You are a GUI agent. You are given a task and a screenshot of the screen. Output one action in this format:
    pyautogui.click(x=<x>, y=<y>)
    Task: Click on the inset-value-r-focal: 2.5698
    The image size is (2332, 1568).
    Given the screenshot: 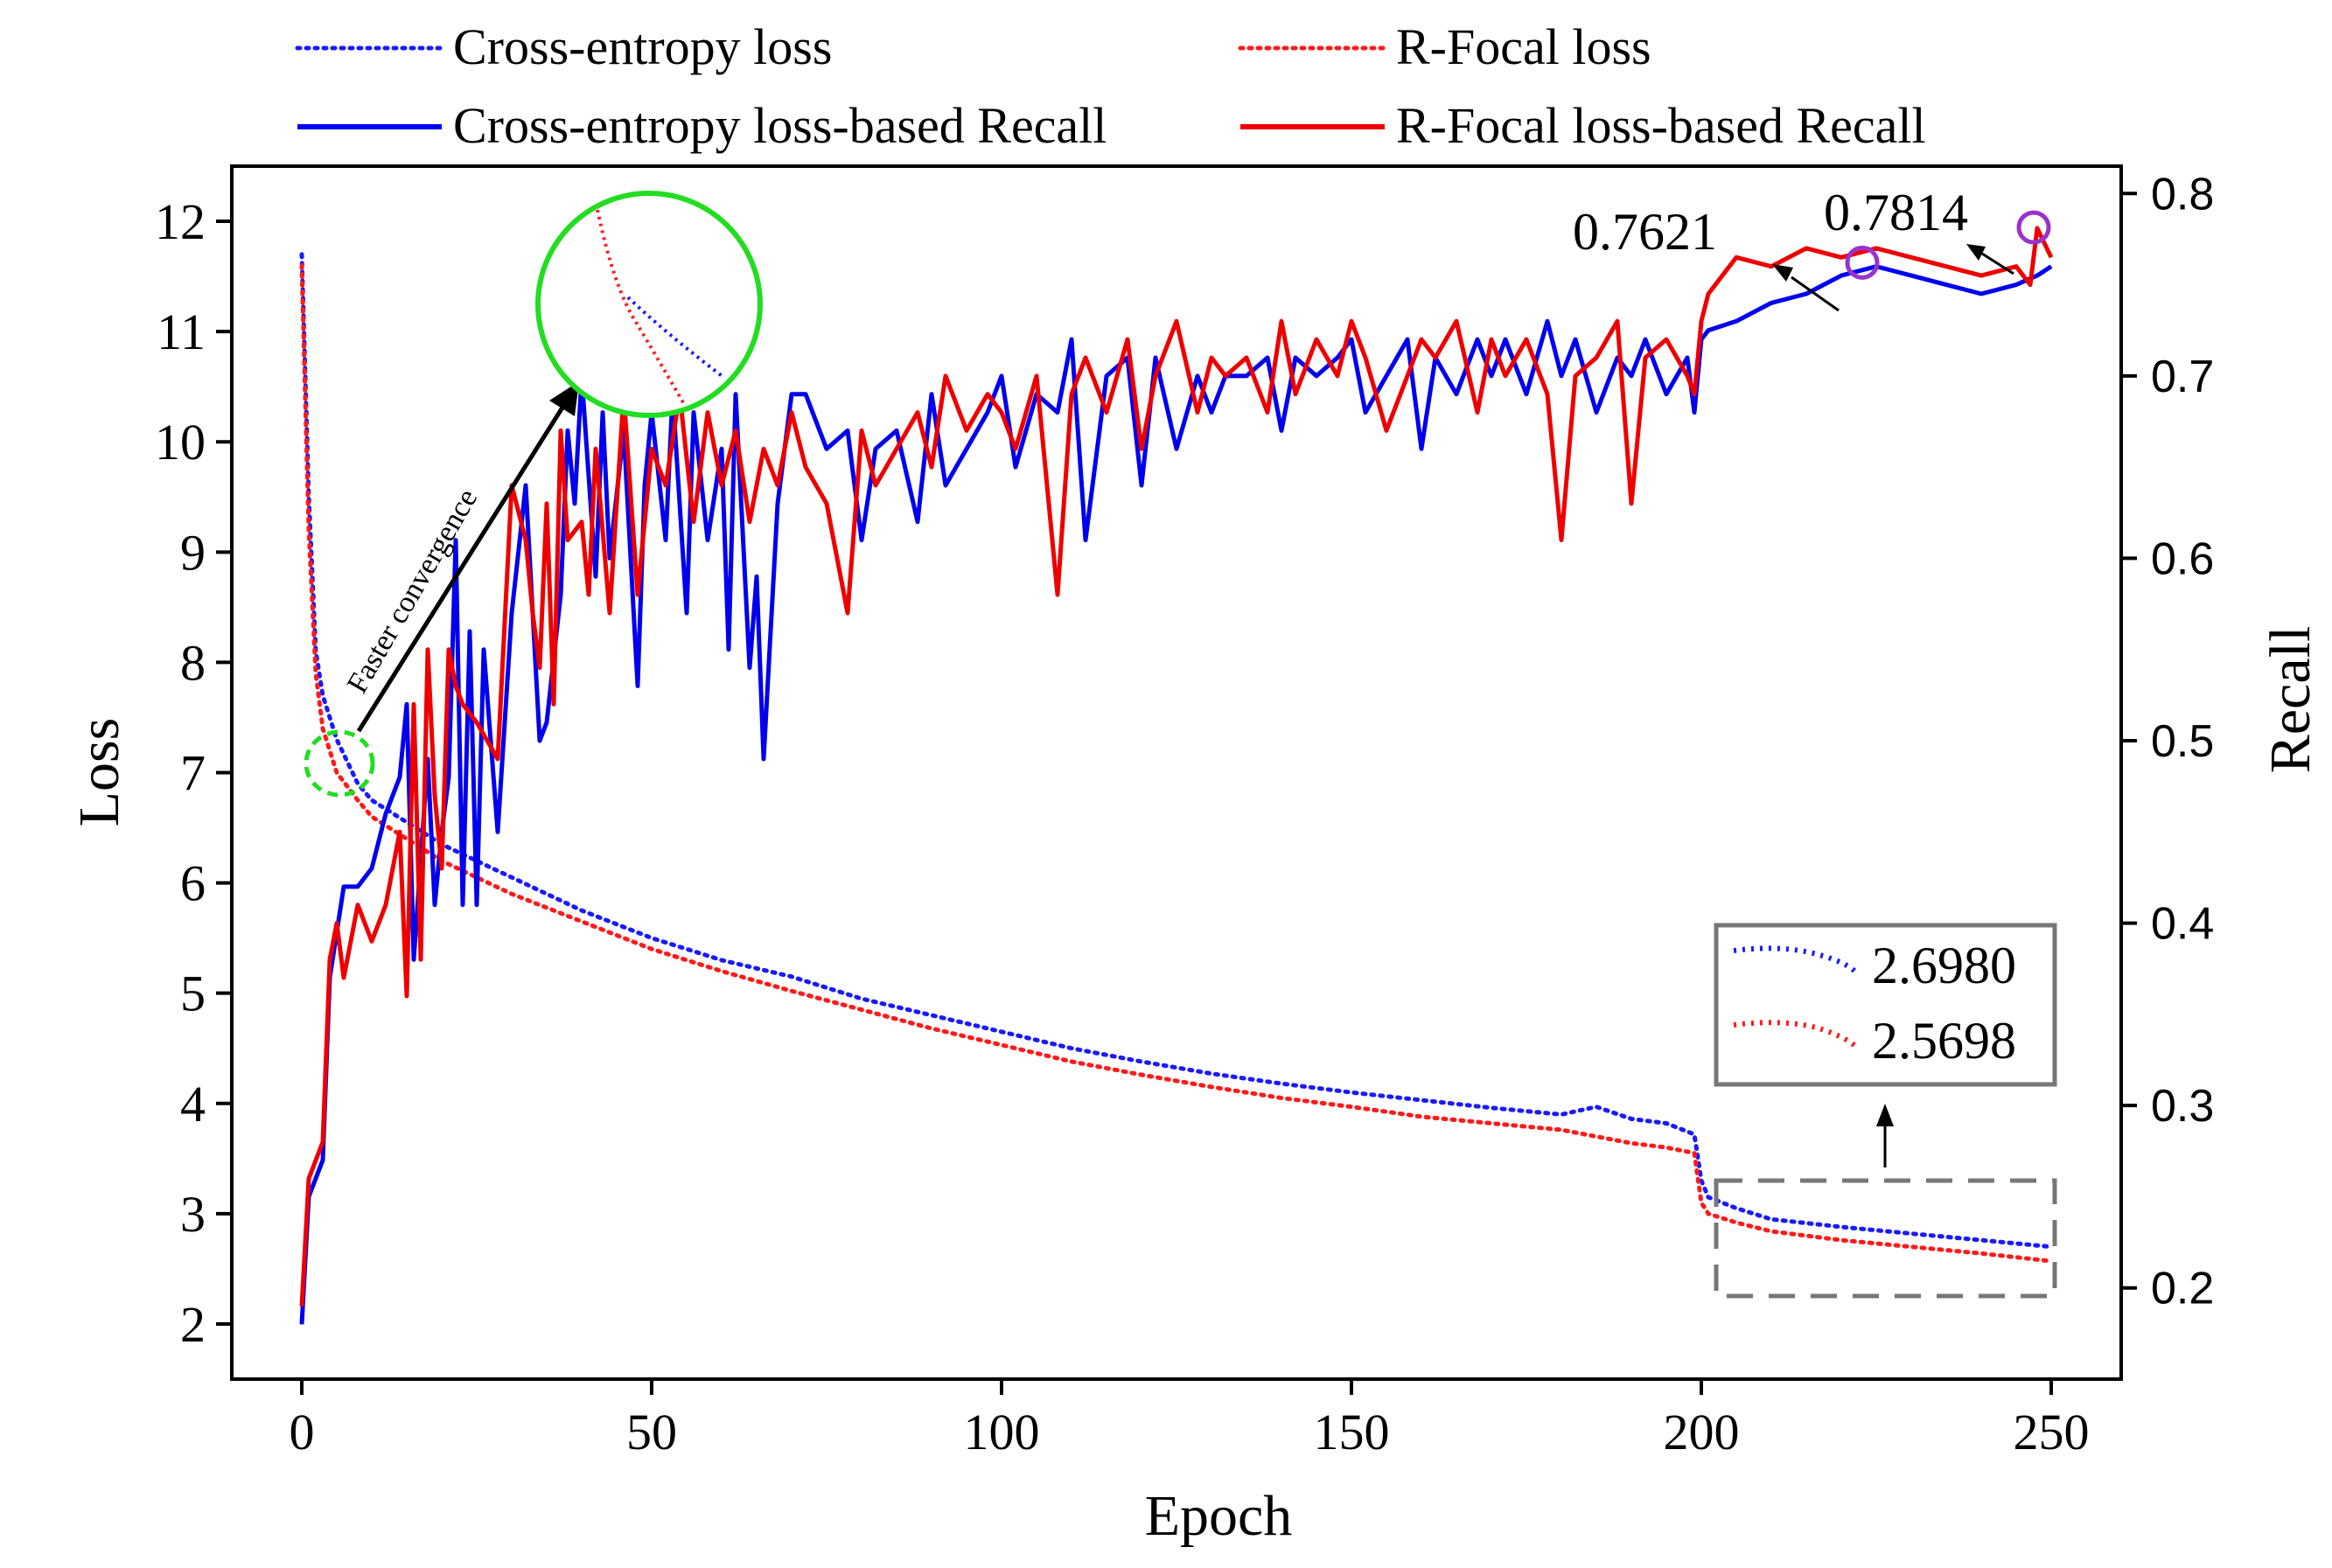 What is the action you would take?
    pyautogui.click(x=1944, y=1041)
    